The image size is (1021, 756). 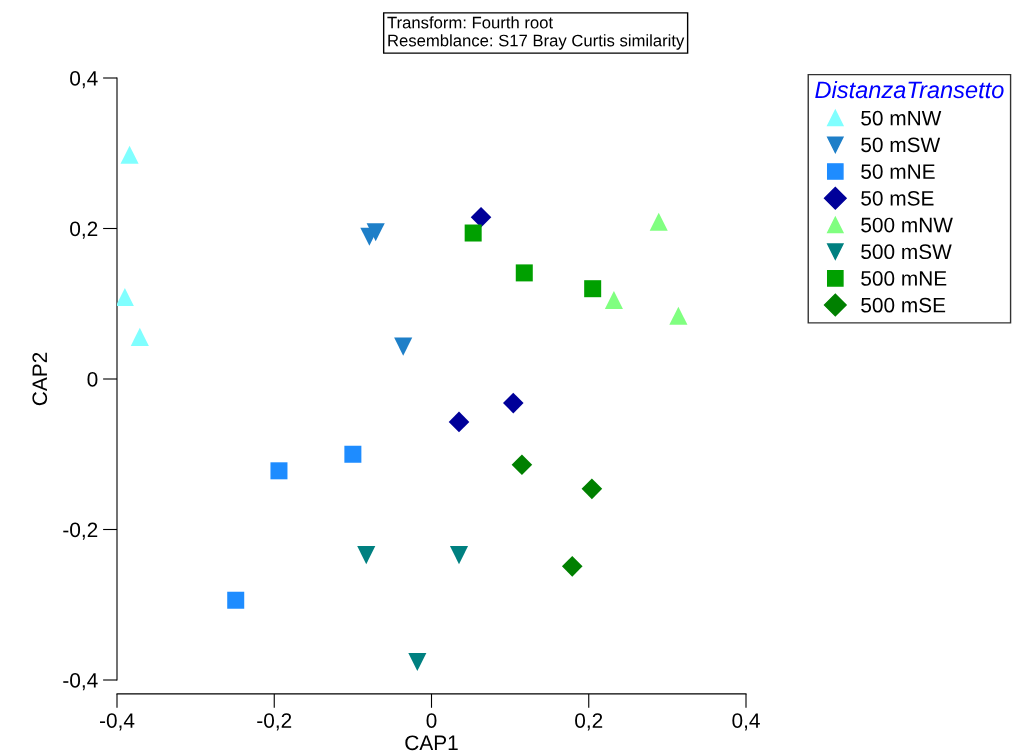 I want to click on x-axis-title: CAP1, so click(x=431, y=743).